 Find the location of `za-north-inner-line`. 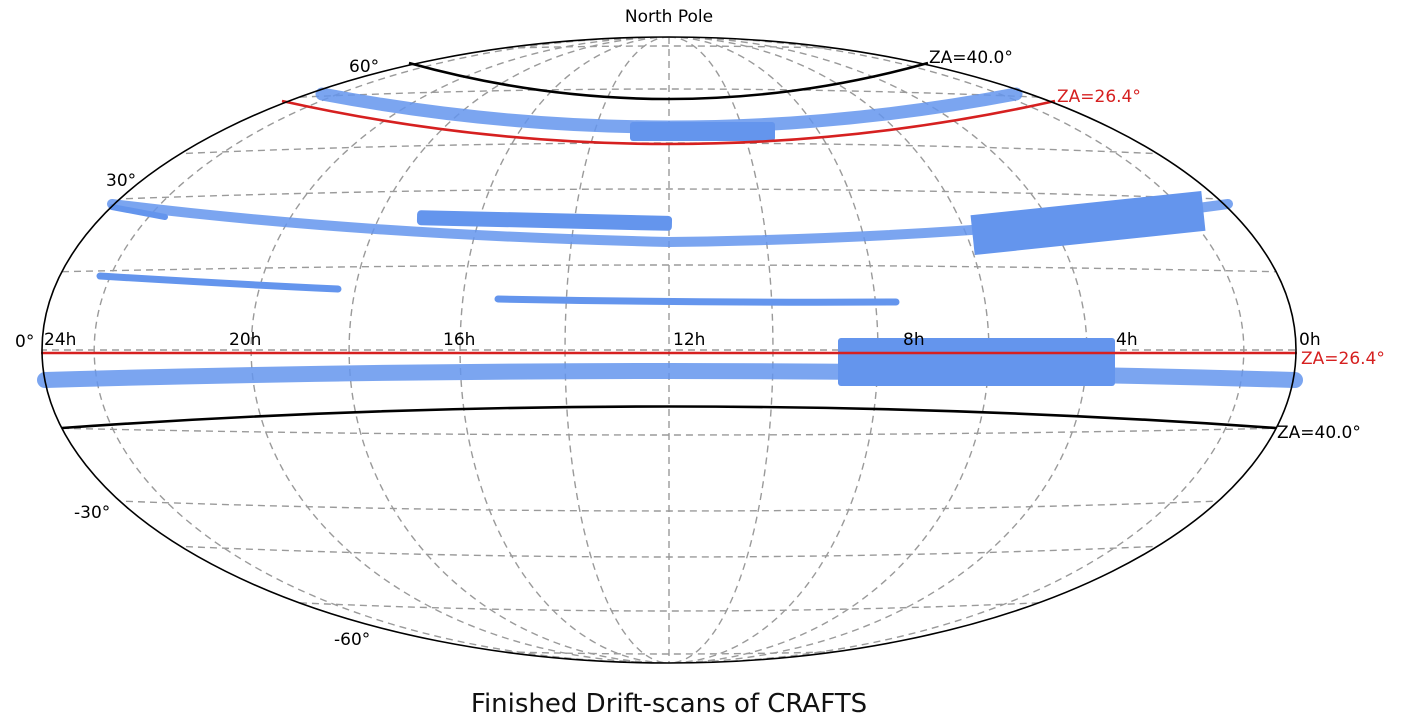

za-north-inner-line is located at coordinates (668, 122).